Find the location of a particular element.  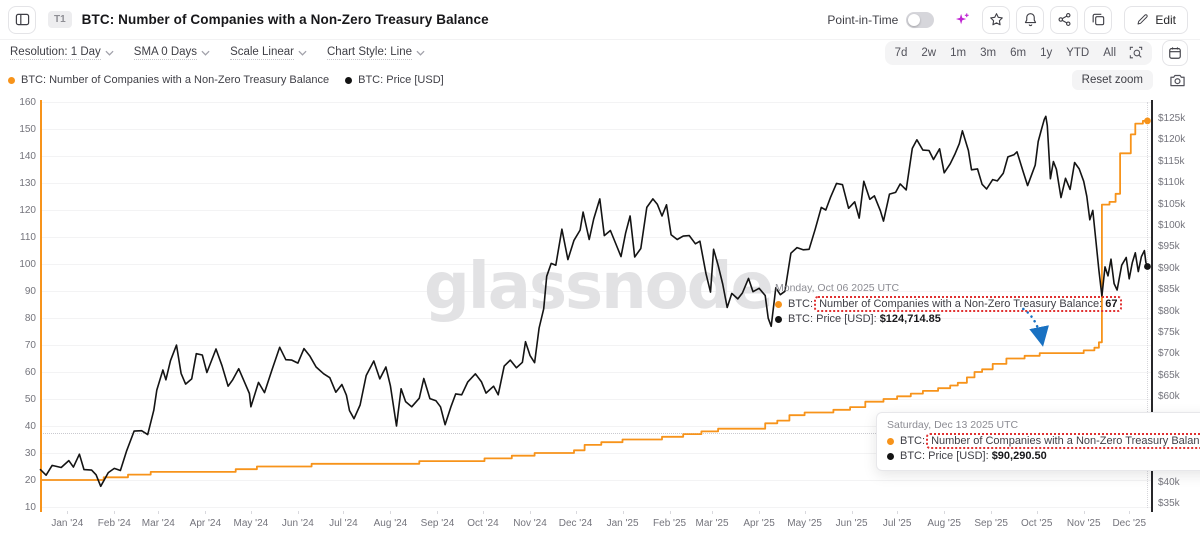

y-axis-left-tick-label: 130 is located at coordinates (27, 183).